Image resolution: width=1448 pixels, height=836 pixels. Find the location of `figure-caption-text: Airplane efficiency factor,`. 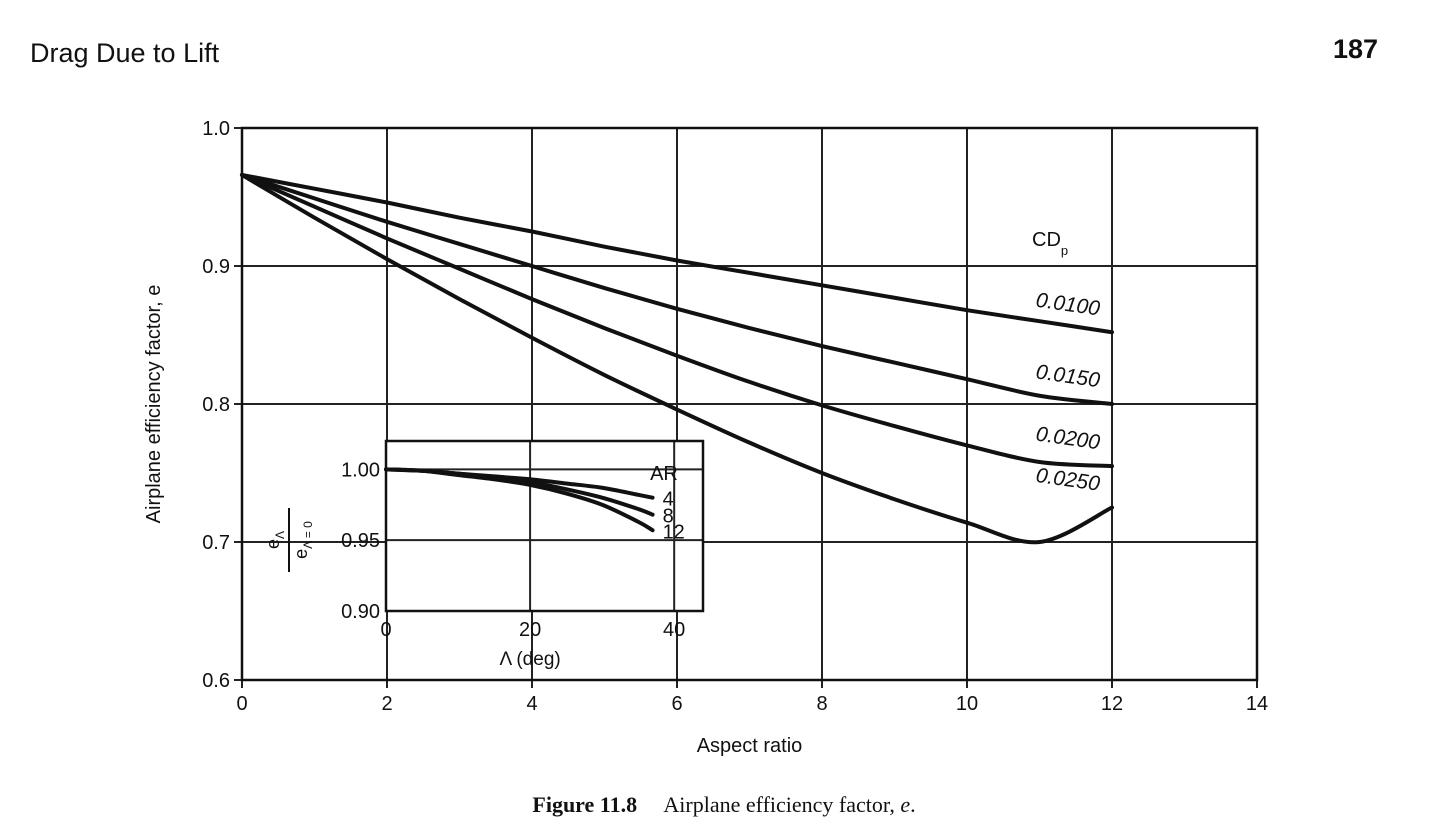

figure-caption-text: Airplane efficiency factor, is located at coordinates (779, 804).